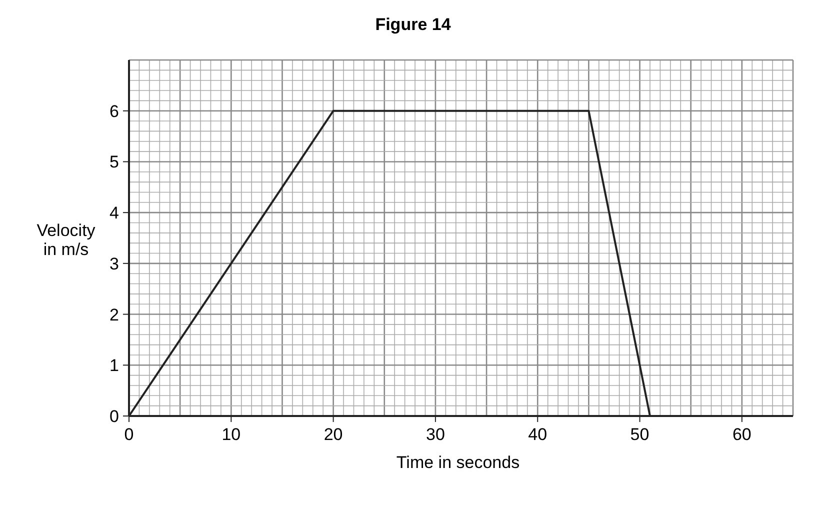 This screenshot has width=840, height=523. Describe the element at coordinates (114, 213) in the screenshot. I see `y-tick-label: 4` at that location.